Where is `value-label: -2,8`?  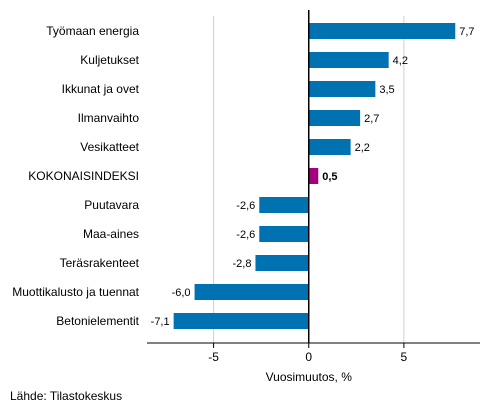
value-label: -2,8 is located at coordinates (241, 264).